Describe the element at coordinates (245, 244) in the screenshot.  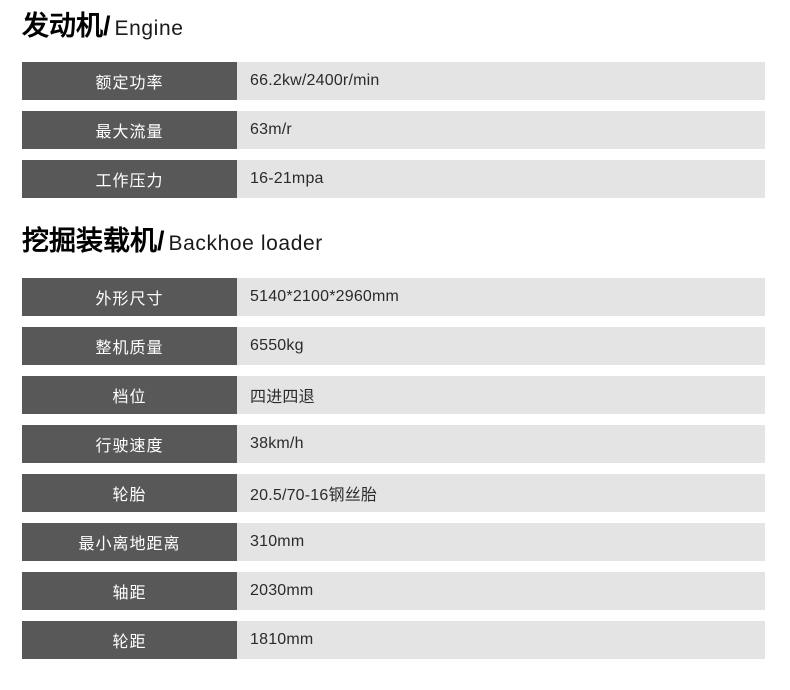
I see `section-title-en-backhoe-loader: Backhoe loader` at that location.